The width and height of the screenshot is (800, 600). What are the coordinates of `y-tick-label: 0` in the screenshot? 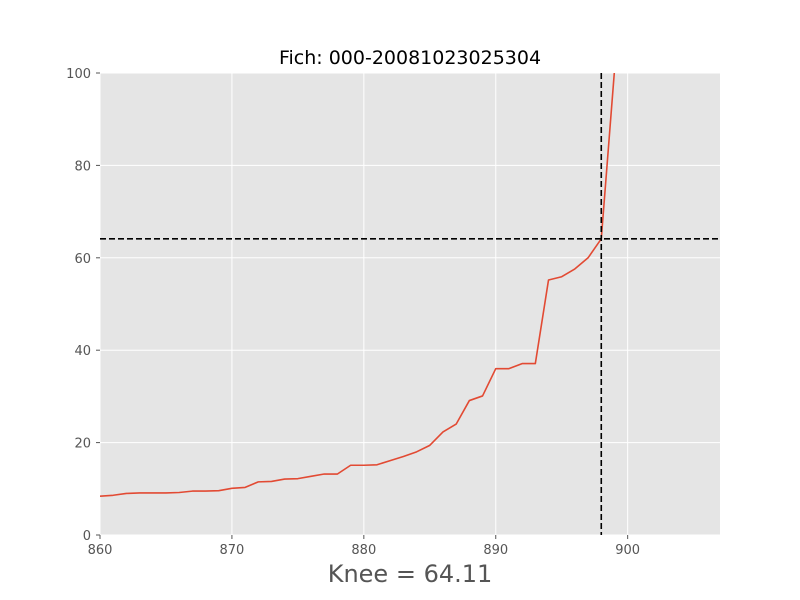 It's located at (87, 536).